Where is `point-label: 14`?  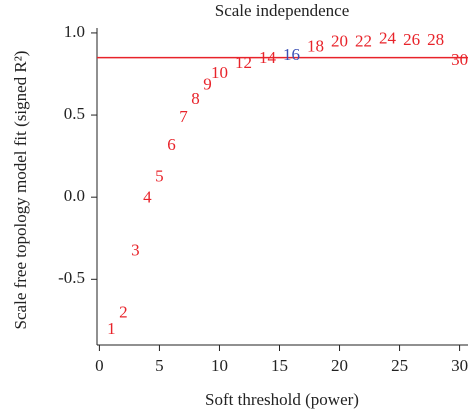
point-label: 14 is located at coordinates (268, 57).